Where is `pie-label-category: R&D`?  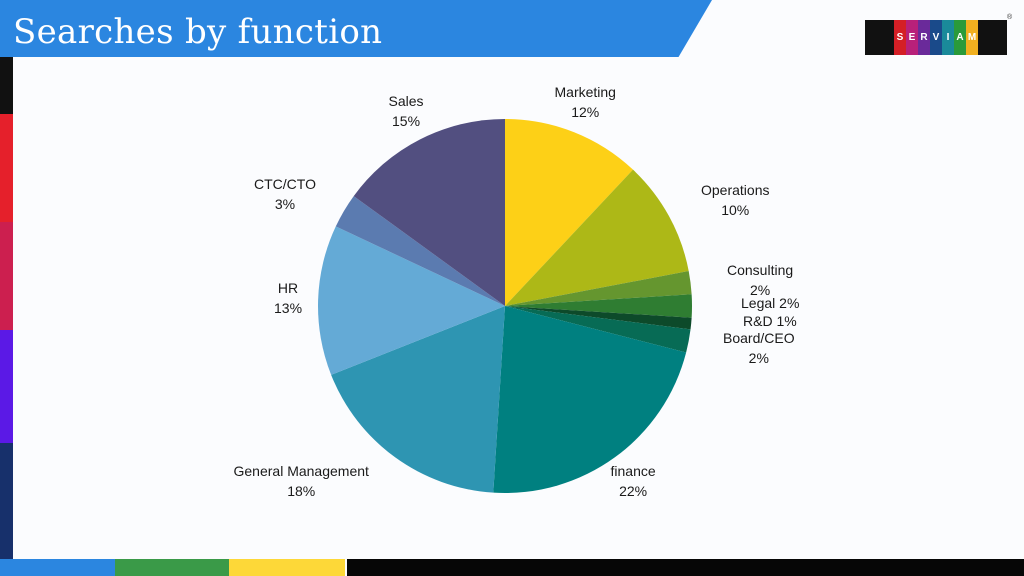 pie-label-category: R&D is located at coordinates (758, 321).